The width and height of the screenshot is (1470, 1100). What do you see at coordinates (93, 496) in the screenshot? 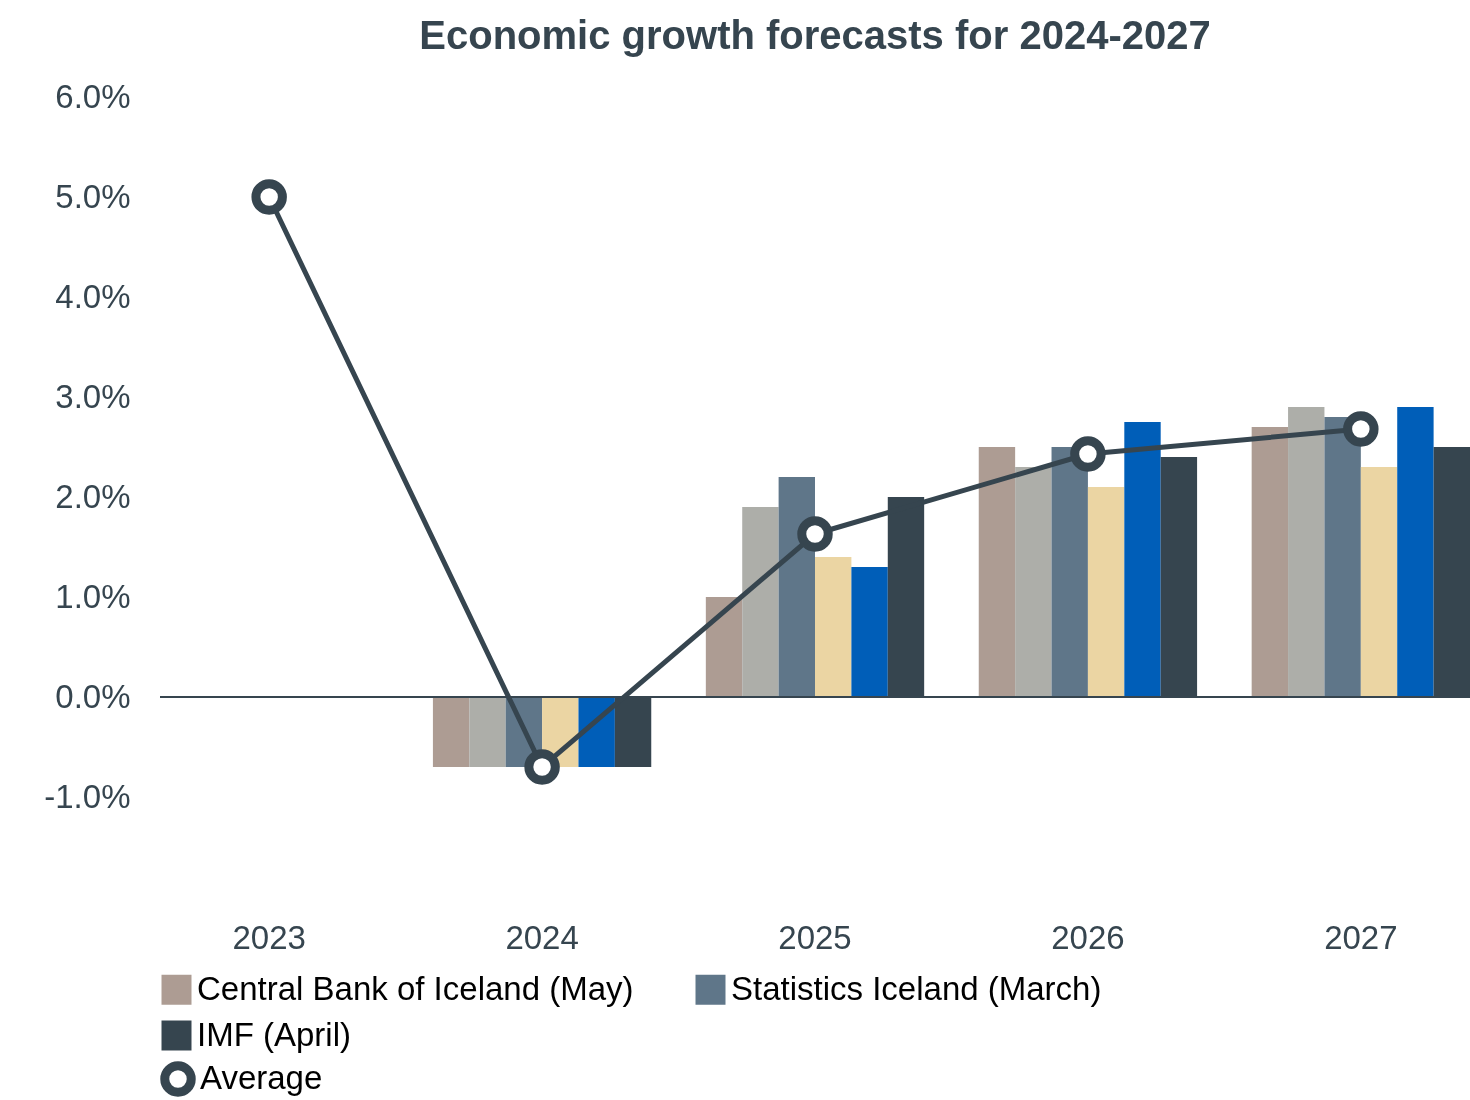
I see `y-tick-label: 2.0%` at bounding box center [93, 496].